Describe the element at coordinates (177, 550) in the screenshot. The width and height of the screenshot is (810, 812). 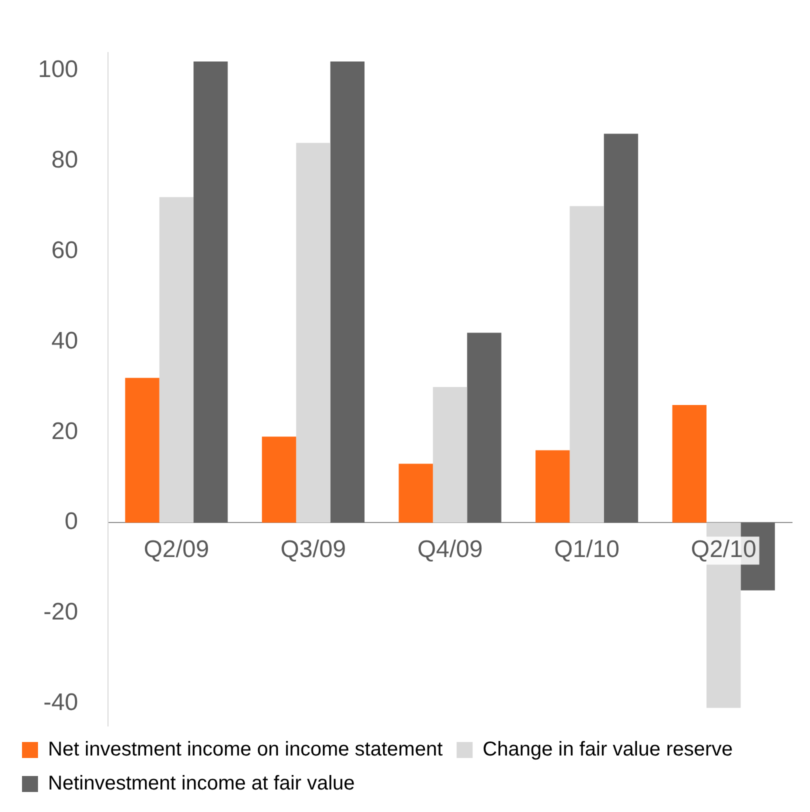
I see `x-tick-label: Q2/09` at that location.